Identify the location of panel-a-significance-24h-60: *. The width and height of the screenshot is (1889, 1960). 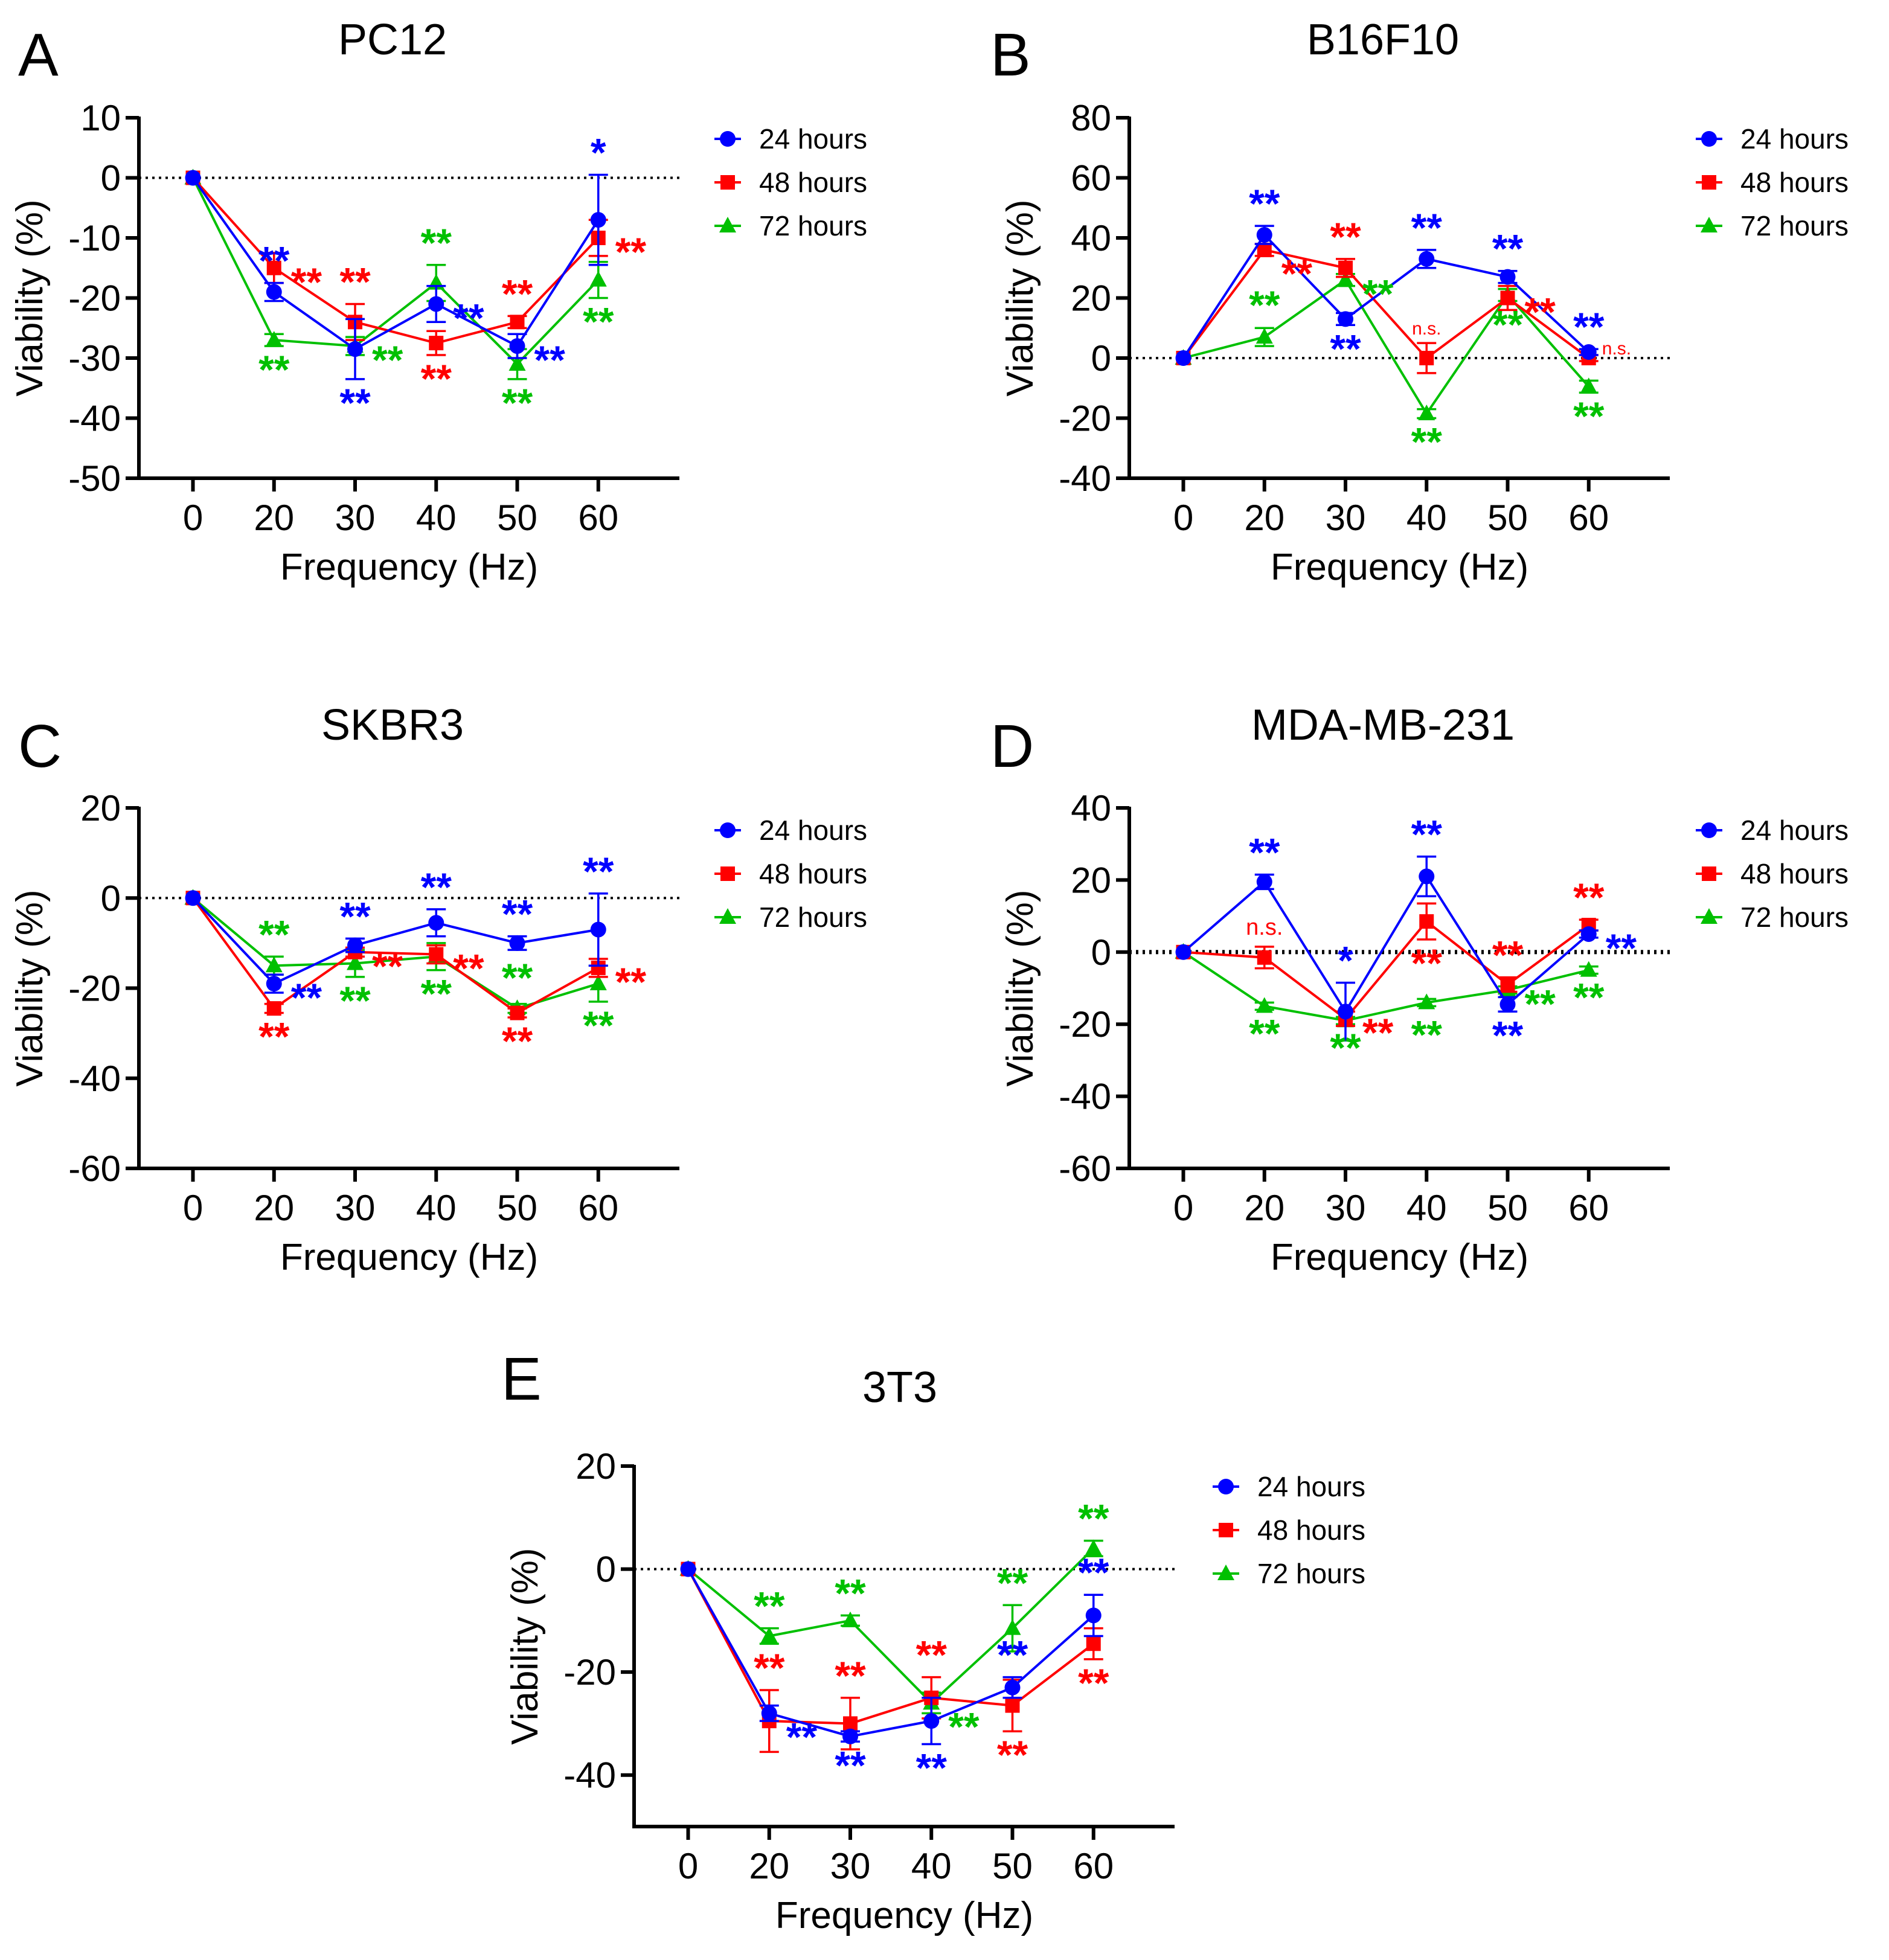
(598, 152).